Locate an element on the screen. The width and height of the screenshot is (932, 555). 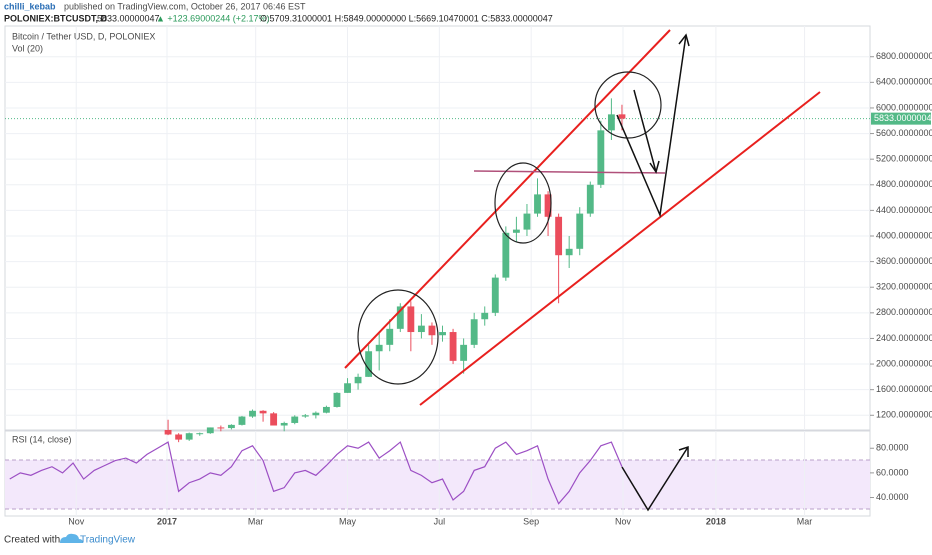
y-tick-label: 2800.00000000 is located at coordinates (904, 312).